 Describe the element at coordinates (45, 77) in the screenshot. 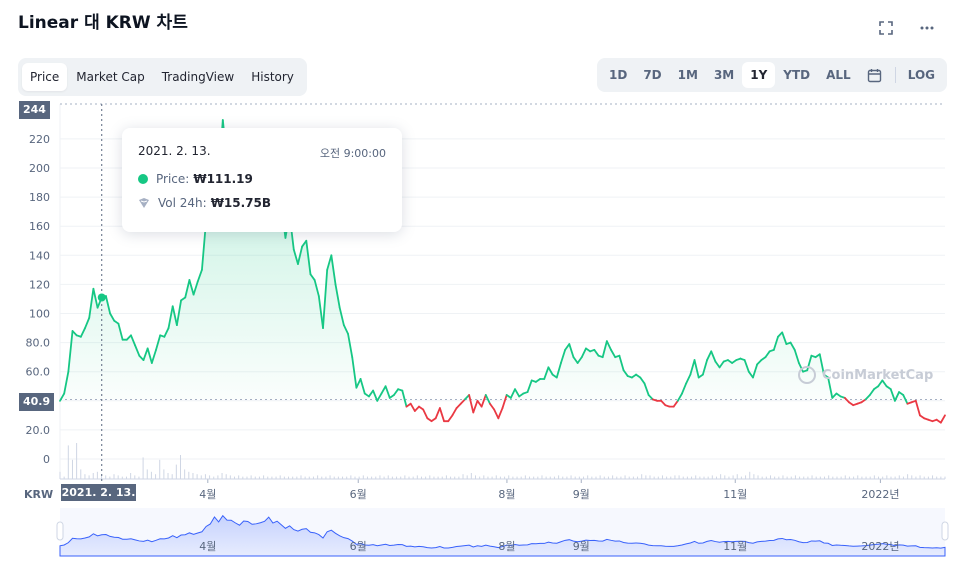

I see `tab-price: Price` at that location.